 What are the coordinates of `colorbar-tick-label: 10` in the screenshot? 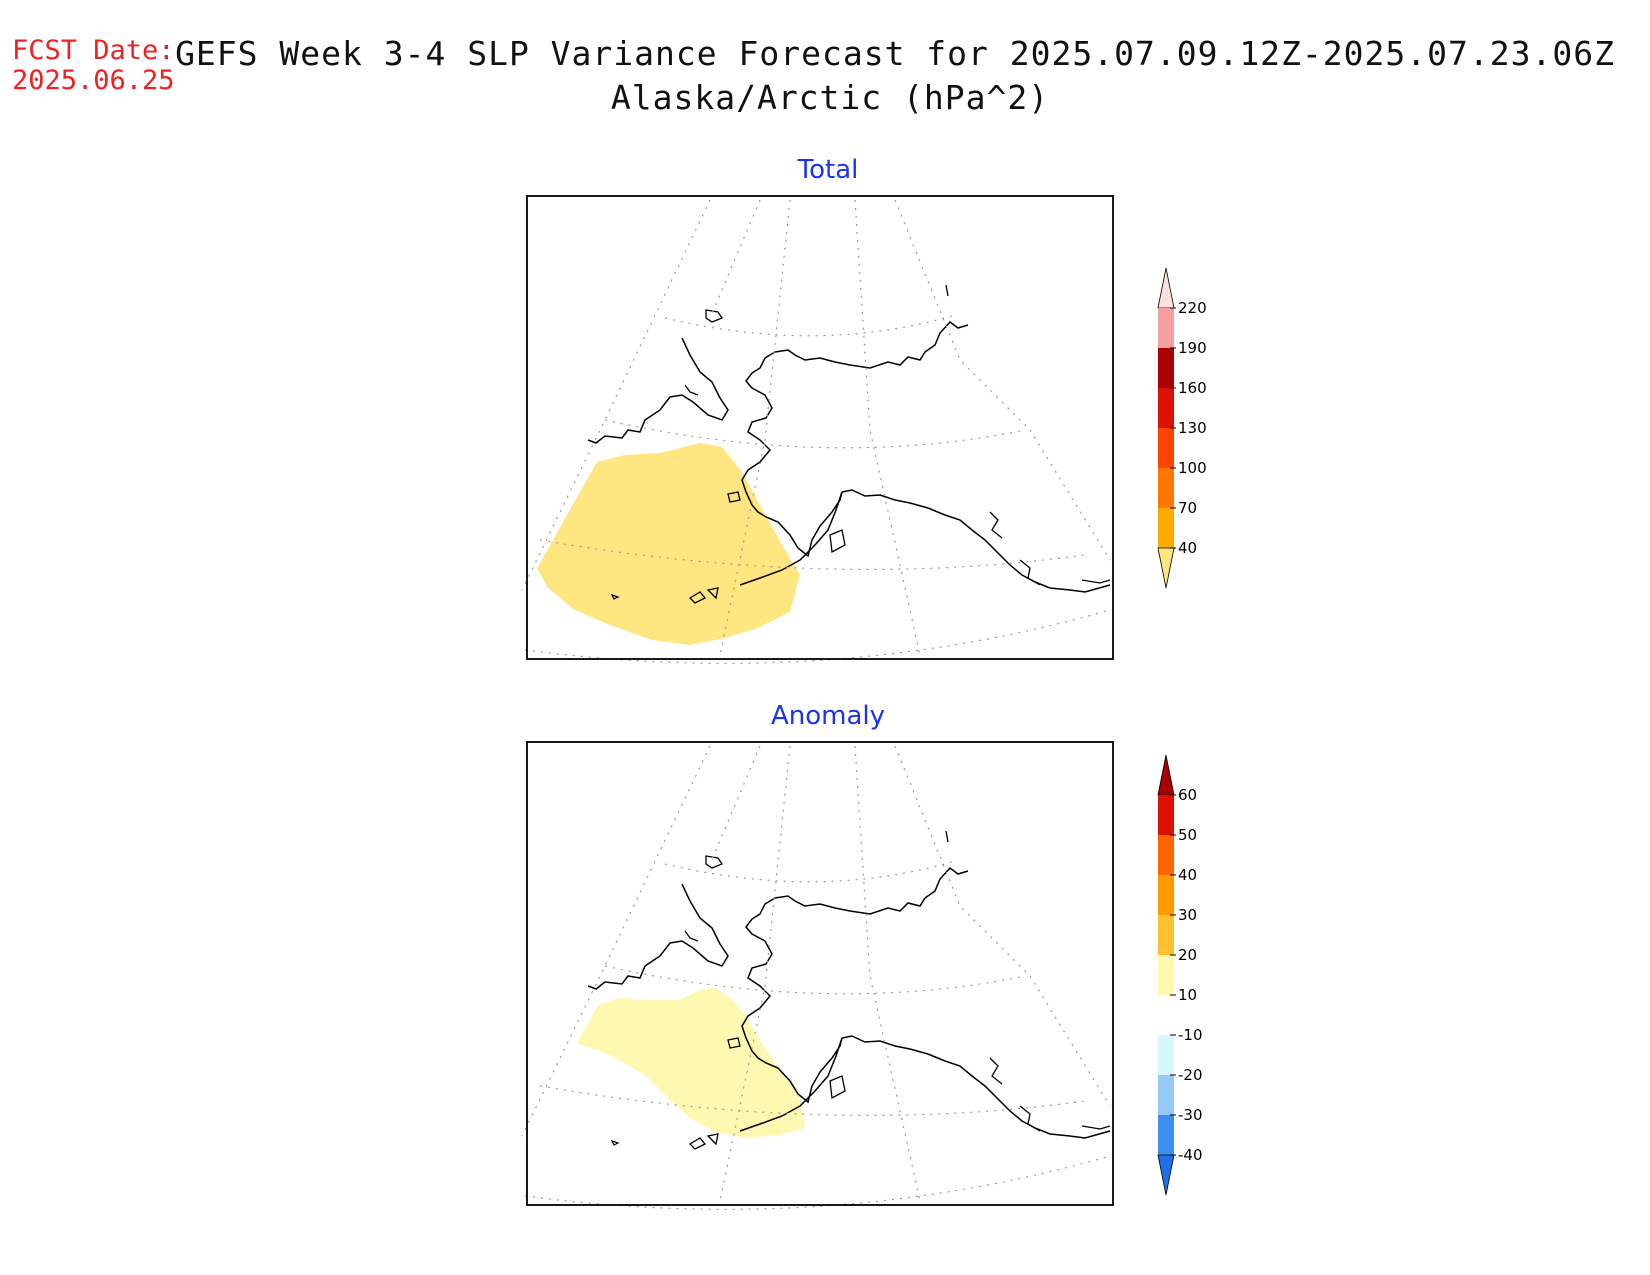 It's located at (1187, 995).